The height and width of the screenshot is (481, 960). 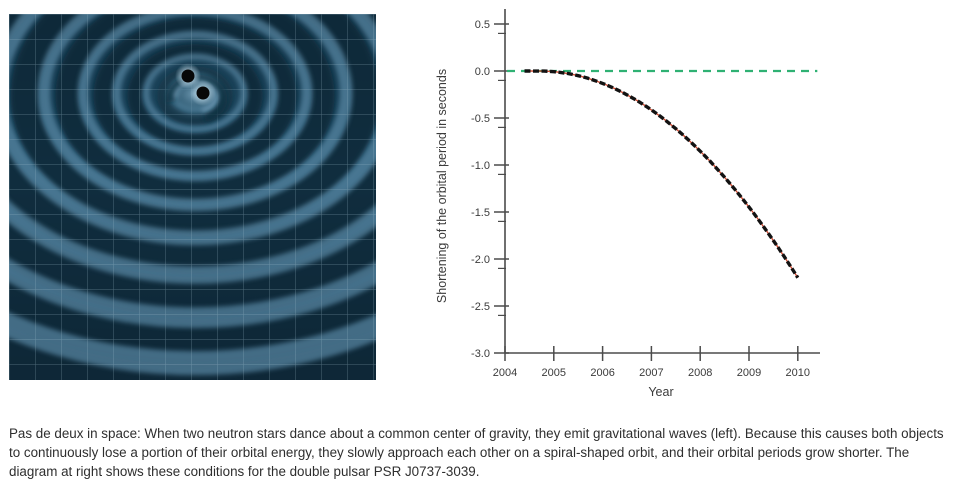 What do you see at coordinates (482, 25) in the screenshot?
I see `y-tick-label: 0.5` at bounding box center [482, 25].